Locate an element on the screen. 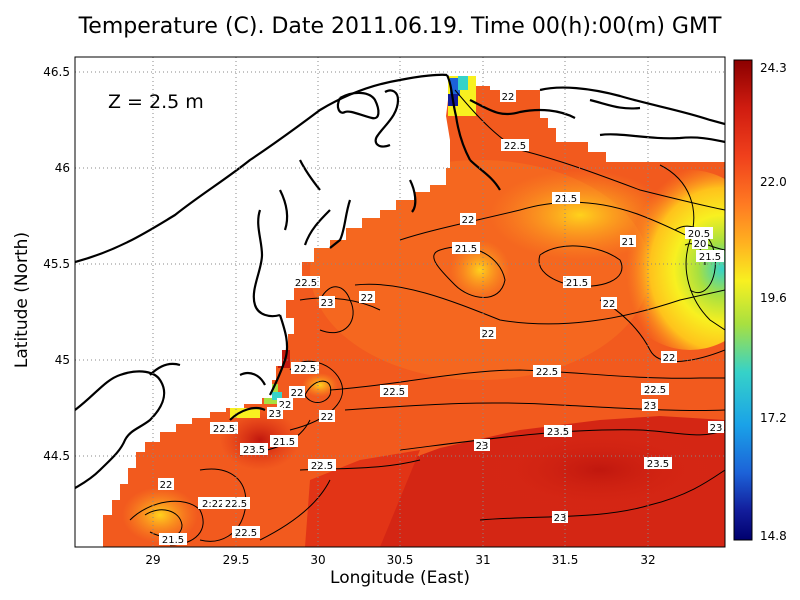 Image resolution: width=800 pixels, height=600 pixels. y-axis-label: Latitude (North) is located at coordinates (22, 300).